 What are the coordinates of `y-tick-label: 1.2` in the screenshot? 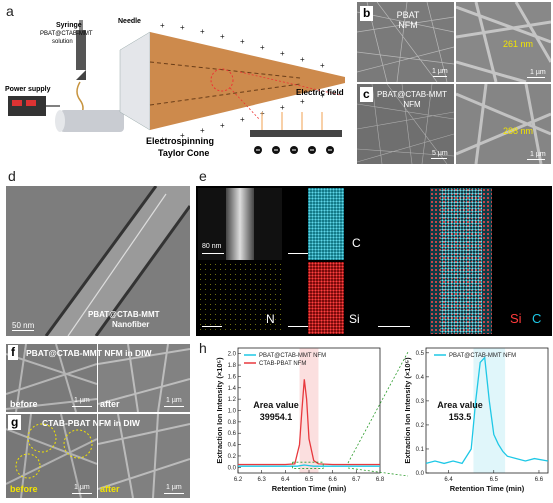 It's located at (232, 400).